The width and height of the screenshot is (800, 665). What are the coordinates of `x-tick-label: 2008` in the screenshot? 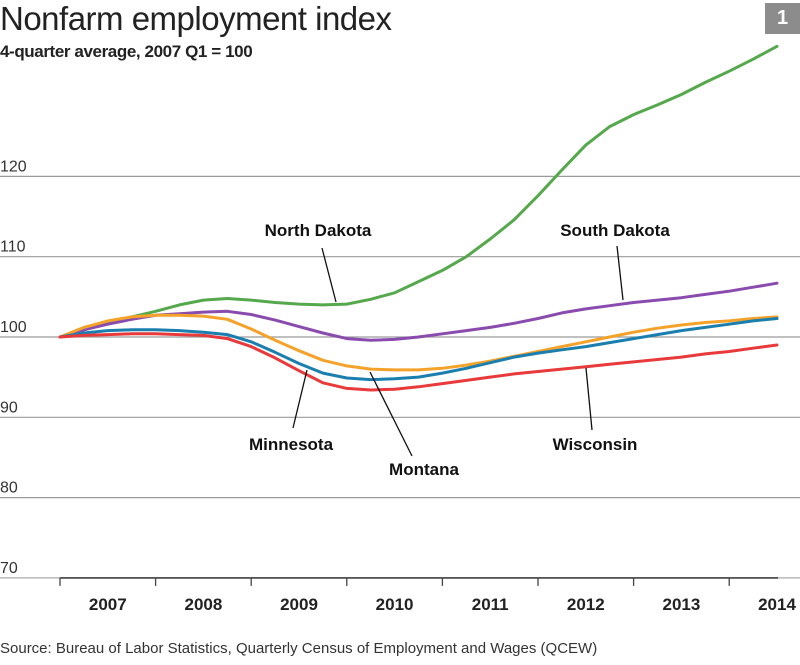 It's located at (203, 604).